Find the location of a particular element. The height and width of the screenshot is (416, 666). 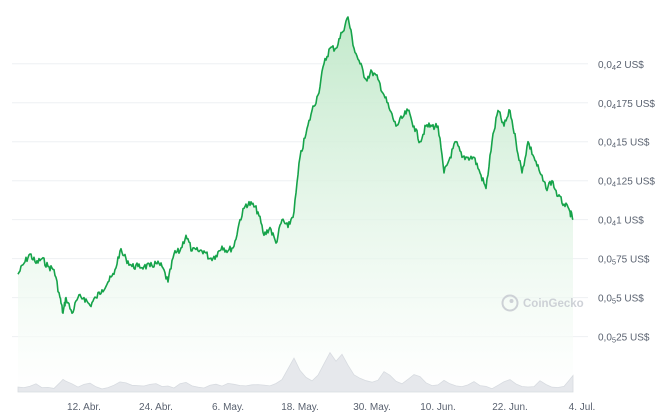

volume-bars is located at coordinates (295, 372).